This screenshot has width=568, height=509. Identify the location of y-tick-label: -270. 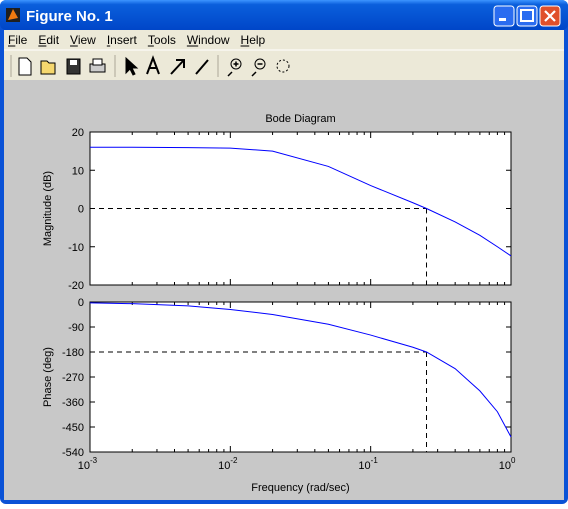
(73, 378).